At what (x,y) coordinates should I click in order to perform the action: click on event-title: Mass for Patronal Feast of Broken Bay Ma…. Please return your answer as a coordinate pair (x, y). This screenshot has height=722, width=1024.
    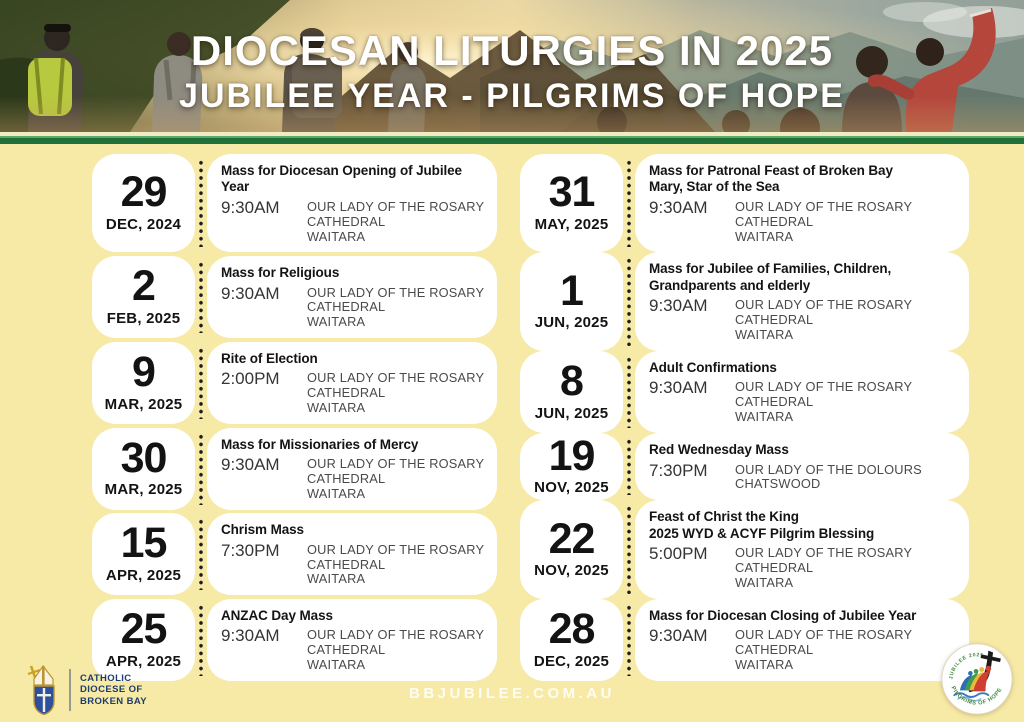
    Looking at the image, I should click on (771, 179).